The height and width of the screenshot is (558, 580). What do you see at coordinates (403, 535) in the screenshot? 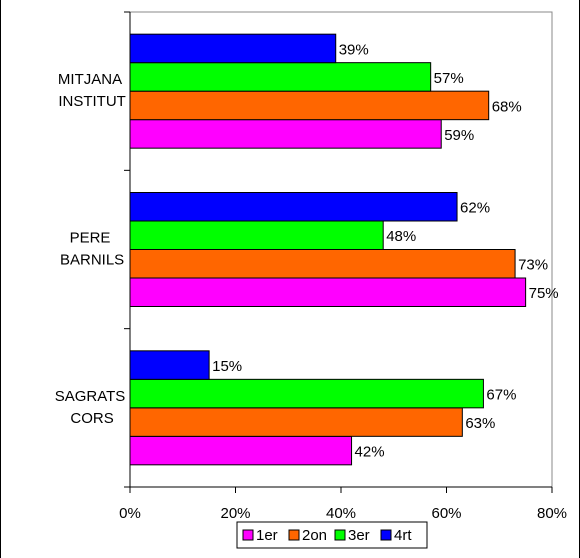
I see `legend-label: 4rt` at bounding box center [403, 535].